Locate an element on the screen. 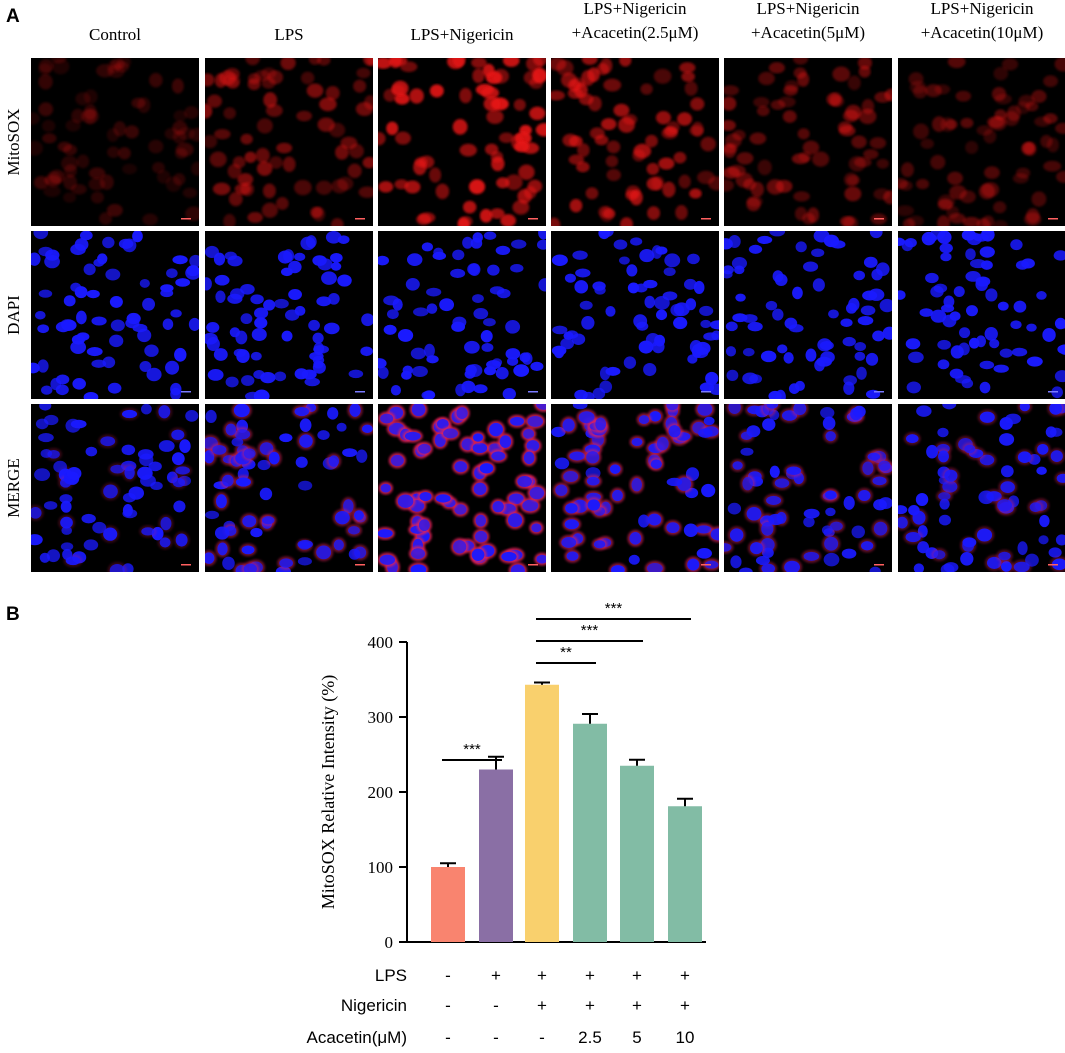  row-labels: MitoSOX DAPI MERGE is located at coordinates (13, 312).